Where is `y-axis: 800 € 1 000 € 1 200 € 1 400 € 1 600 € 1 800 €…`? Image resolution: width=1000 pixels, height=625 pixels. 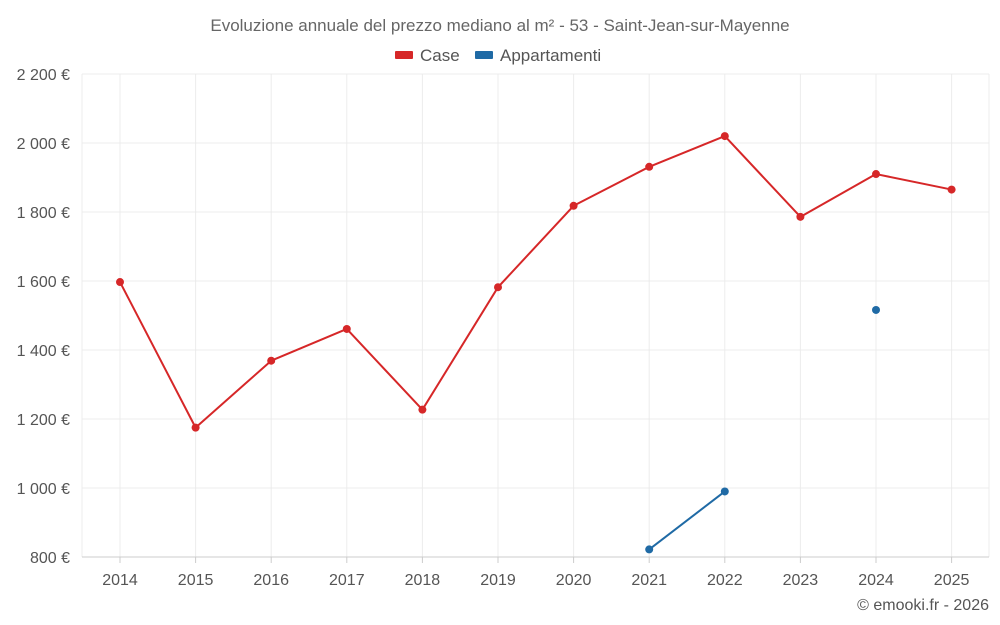
y-axis: 800 € 1 000 € 1 200 € 1 400 € 1 600 € 1 800 €… is located at coordinates (43, 317).